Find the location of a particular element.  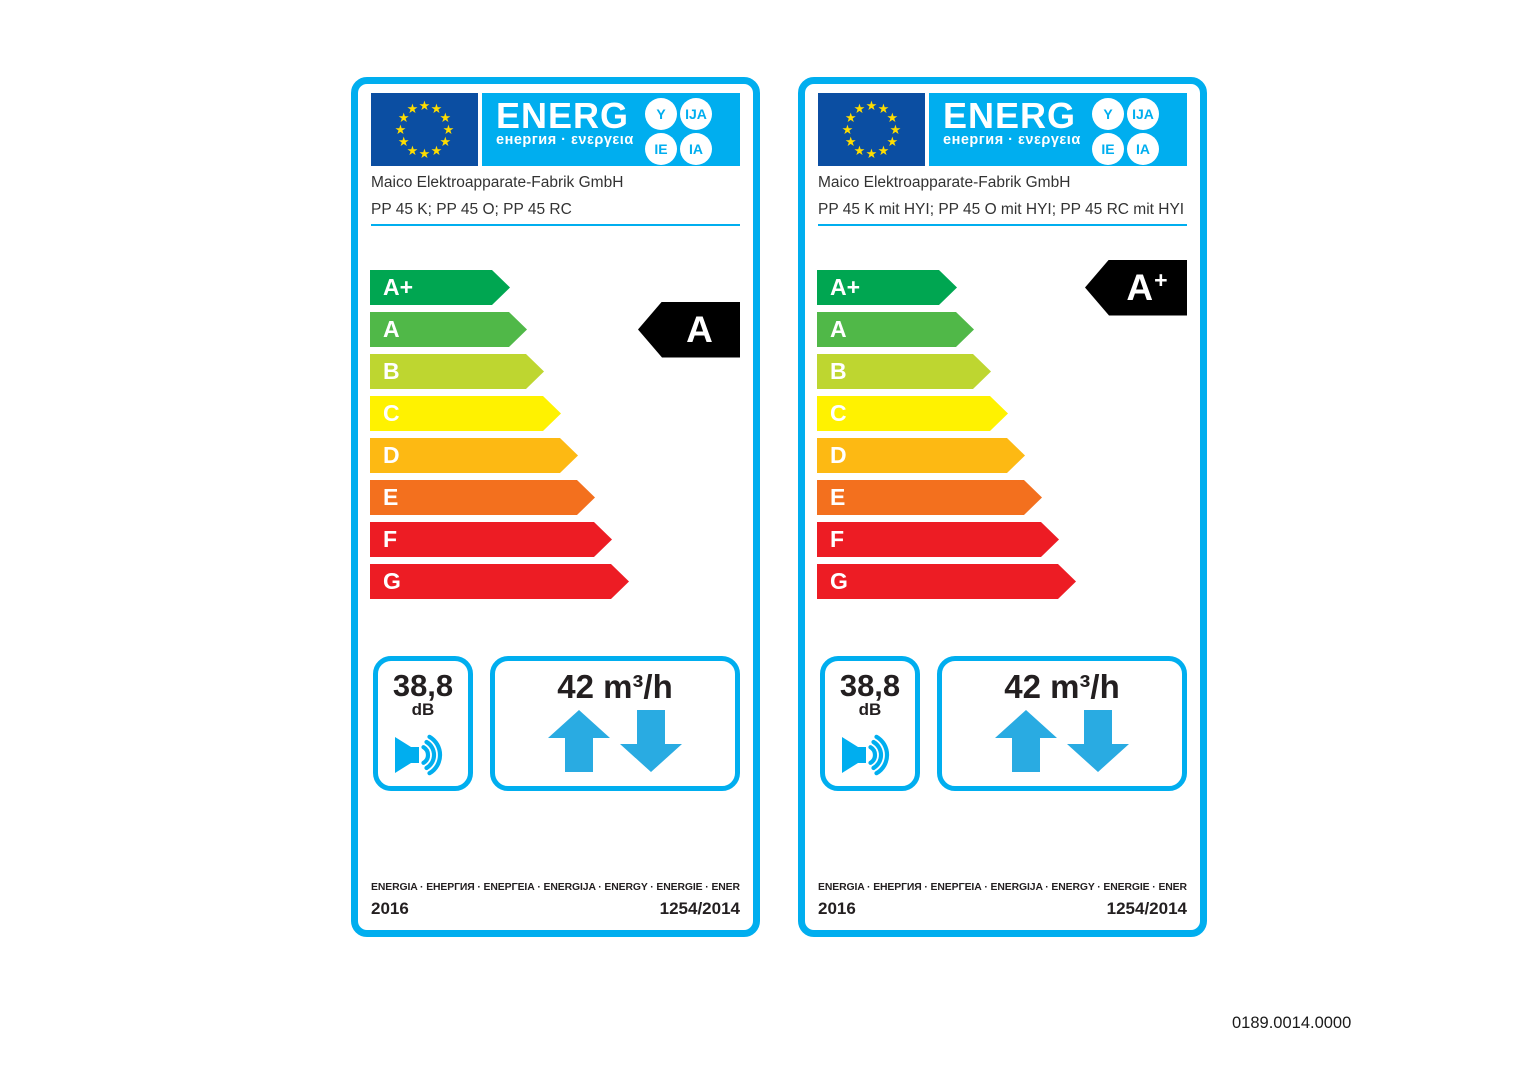

document-code: 0189.0014.0000 is located at coordinates (1292, 1023).